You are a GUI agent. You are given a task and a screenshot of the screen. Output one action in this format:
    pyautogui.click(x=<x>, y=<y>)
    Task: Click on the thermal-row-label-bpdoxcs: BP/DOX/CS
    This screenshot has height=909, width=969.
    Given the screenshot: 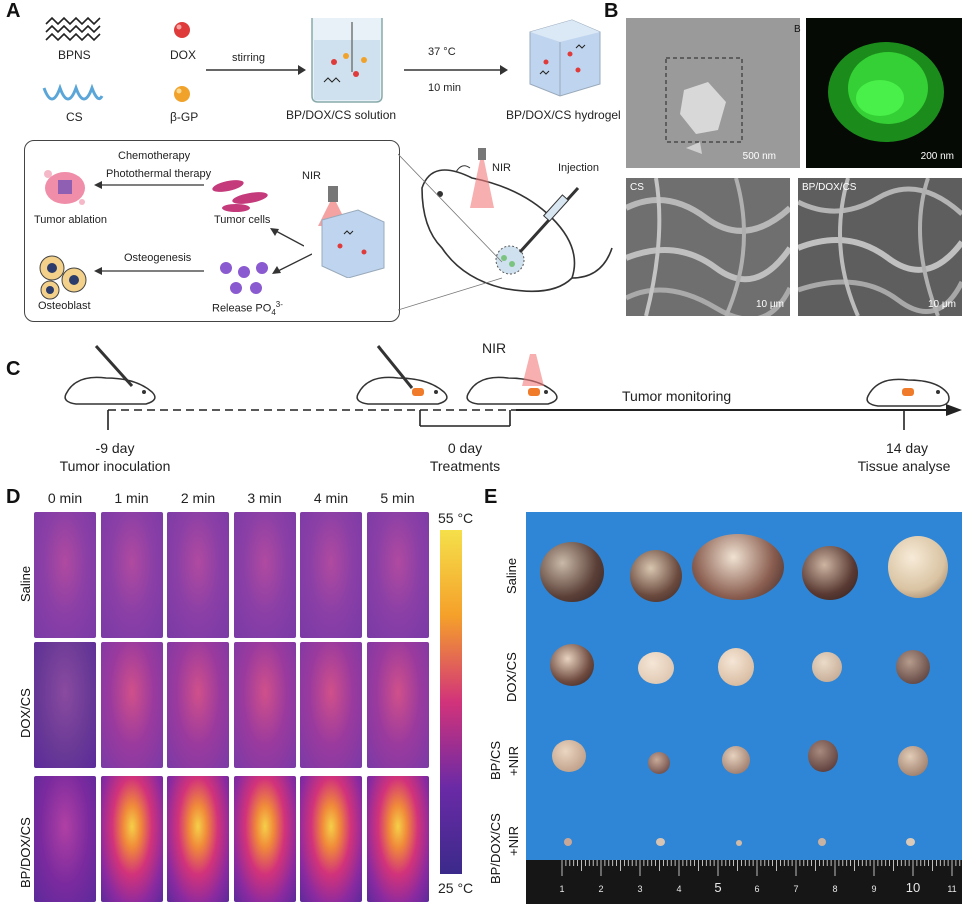 What is the action you would take?
    pyautogui.click(x=25, y=852)
    